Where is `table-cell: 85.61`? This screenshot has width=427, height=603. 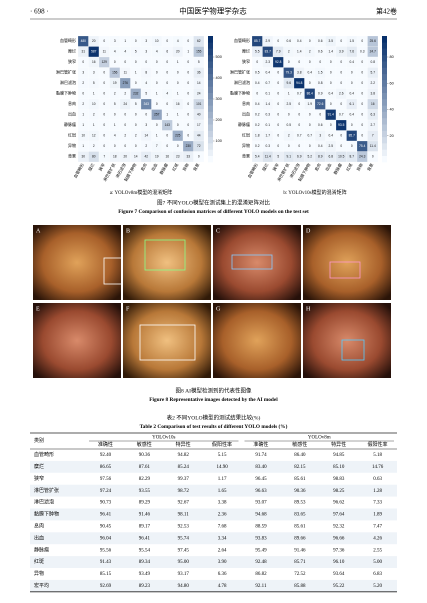 table-cell: 85.61 is located at coordinates (300, 526).